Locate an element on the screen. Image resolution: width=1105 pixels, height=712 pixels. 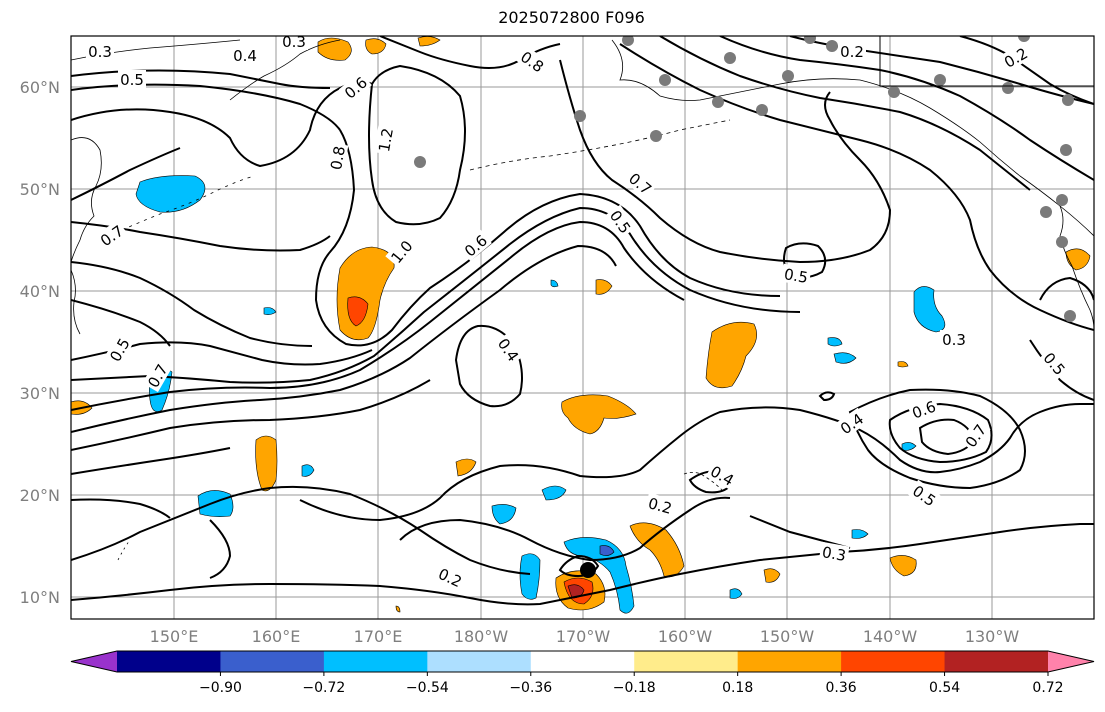
colorbar-tick-label: −0.54 is located at coordinates (427, 688).